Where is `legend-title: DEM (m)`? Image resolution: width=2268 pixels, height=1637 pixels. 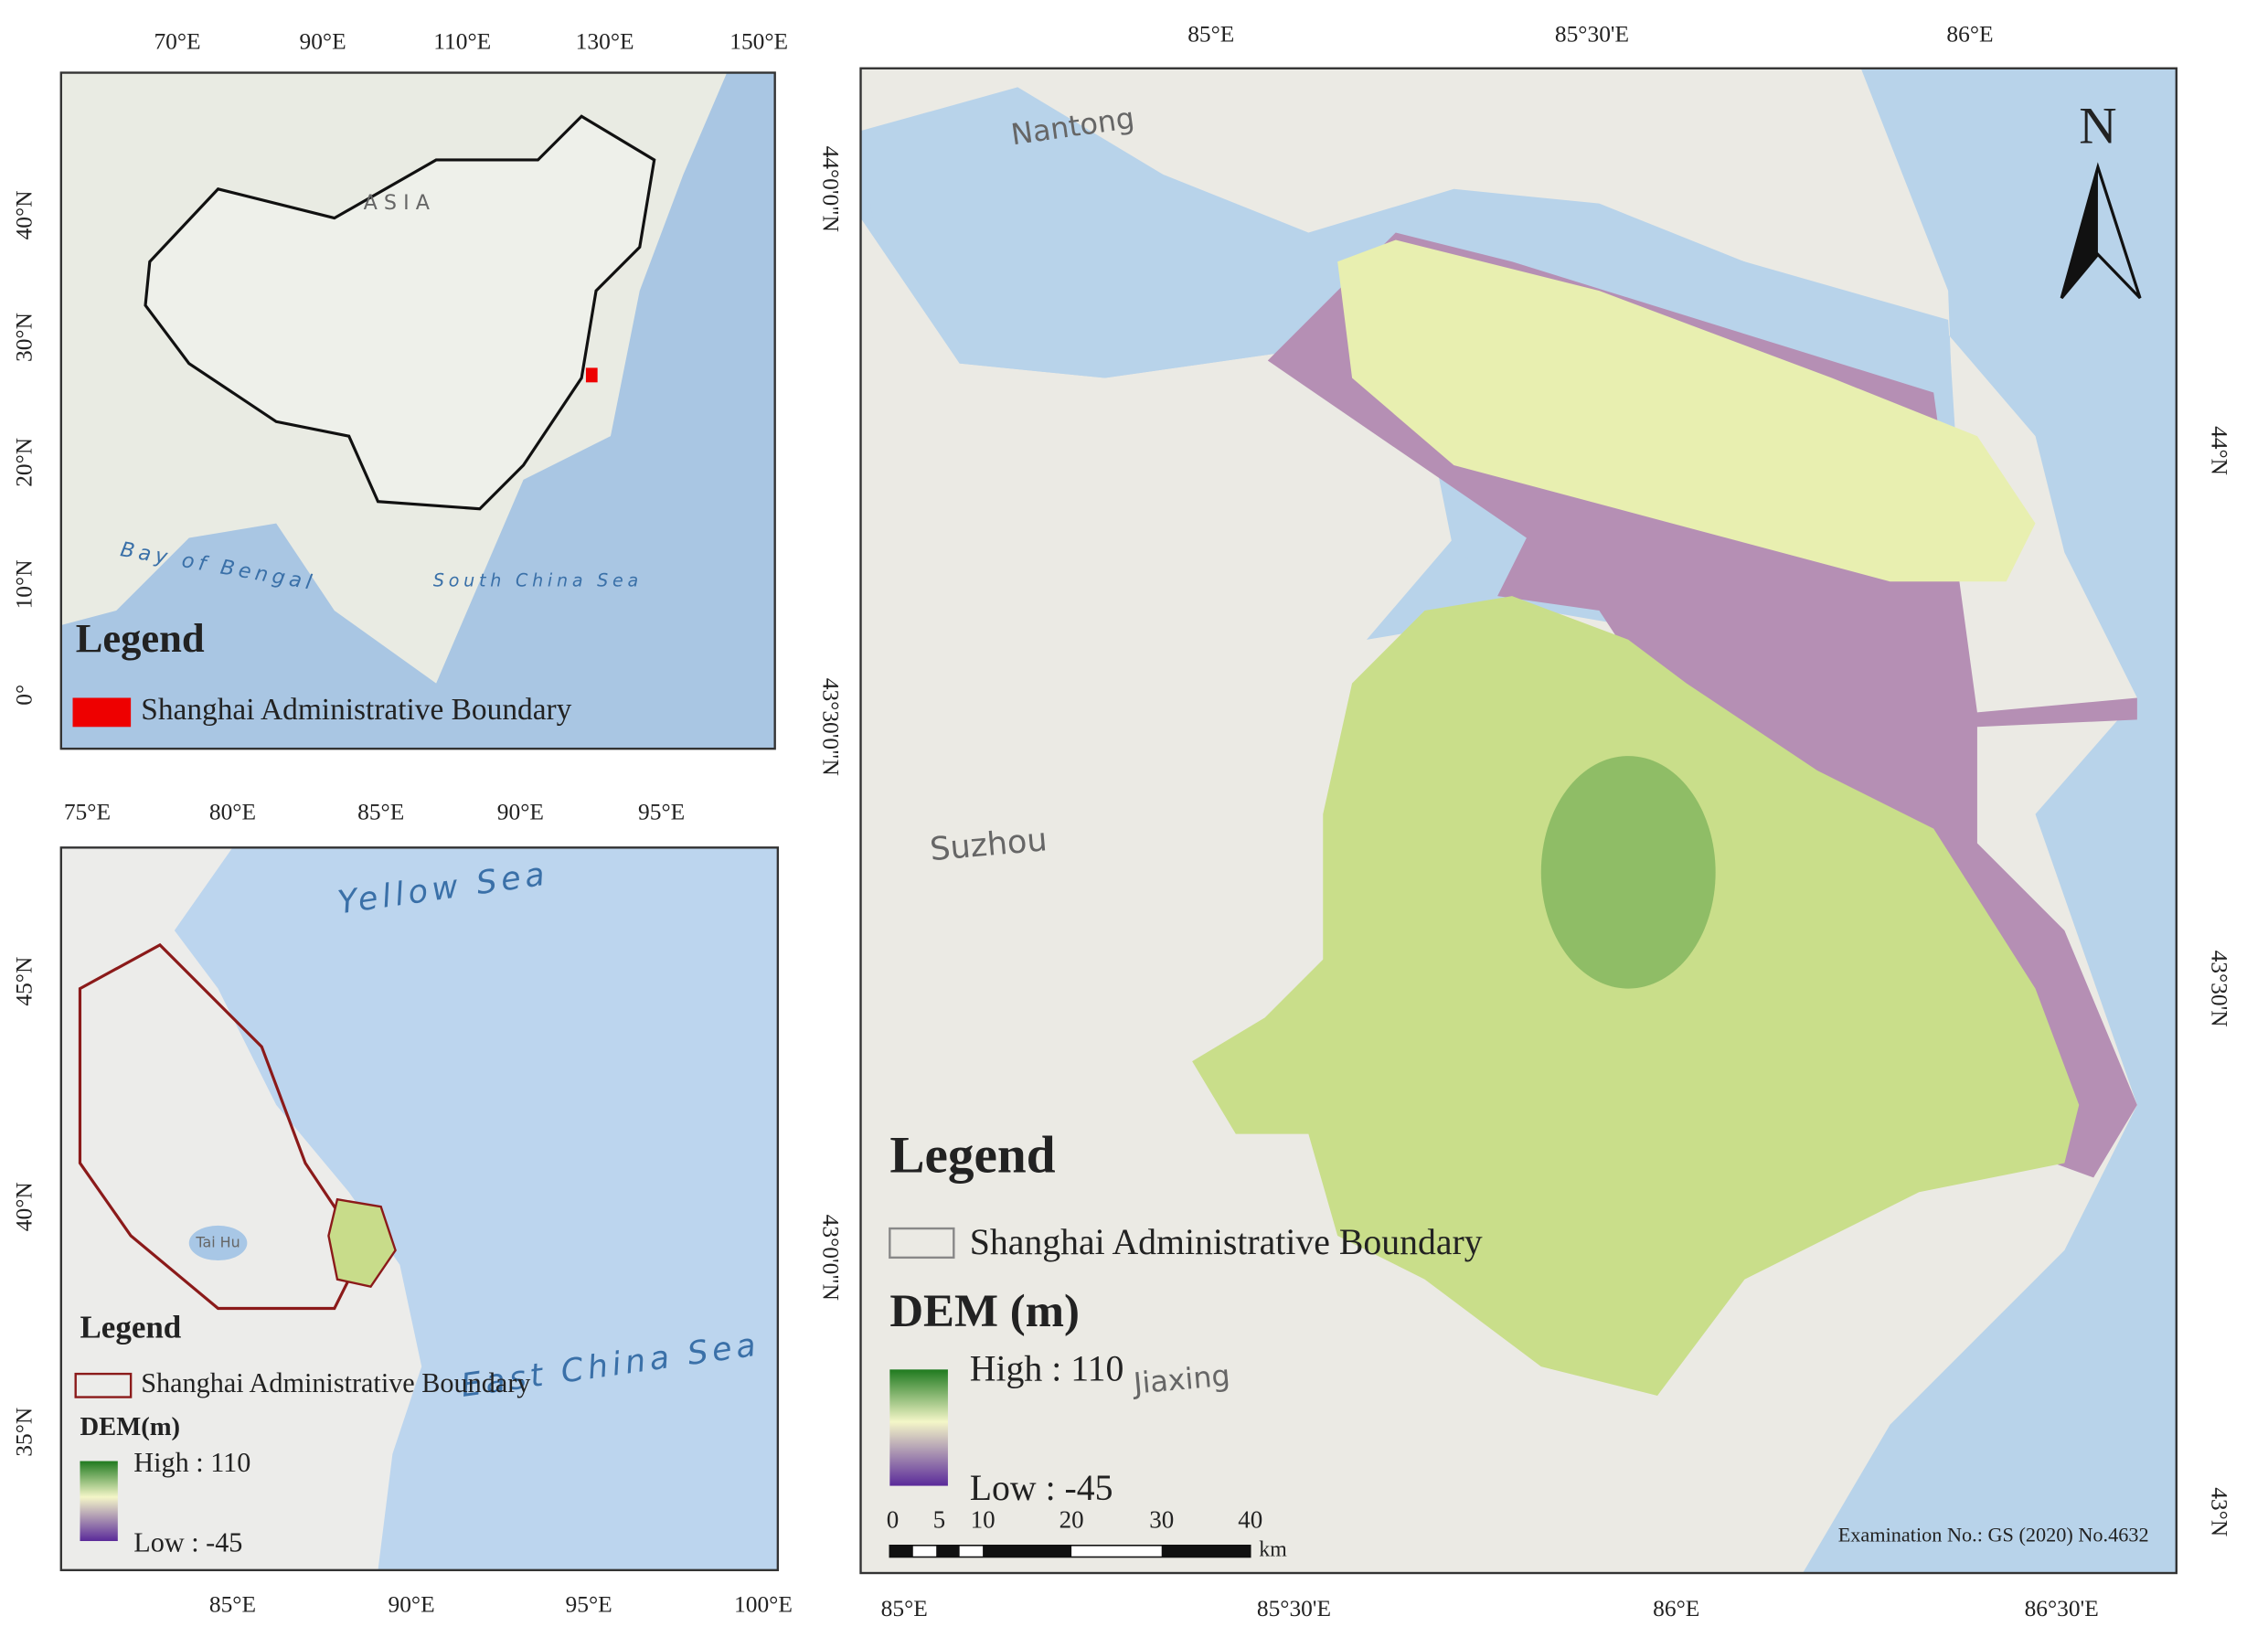
legend-title: DEM (m) is located at coordinates (985, 1311).